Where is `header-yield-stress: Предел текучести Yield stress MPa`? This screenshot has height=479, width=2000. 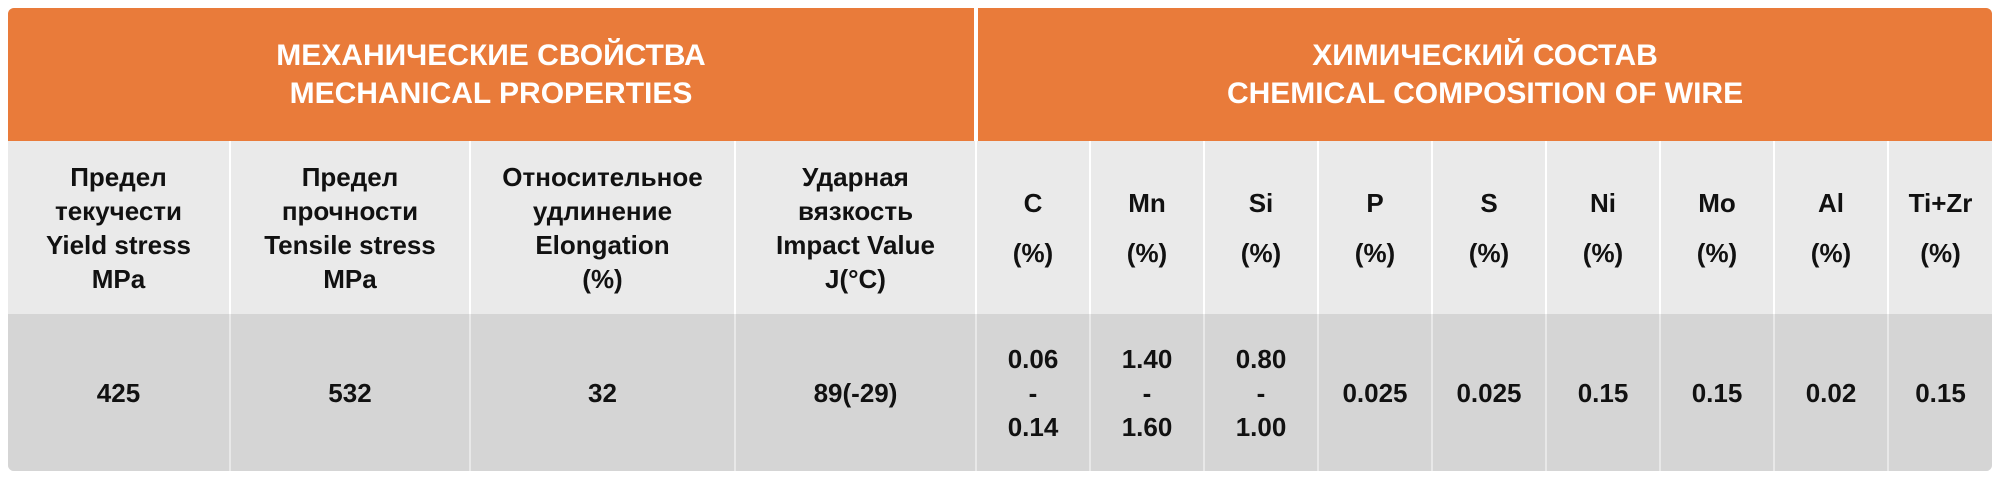 header-yield-stress: Предел текучести Yield stress MPa is located at coordinates (119, 227).